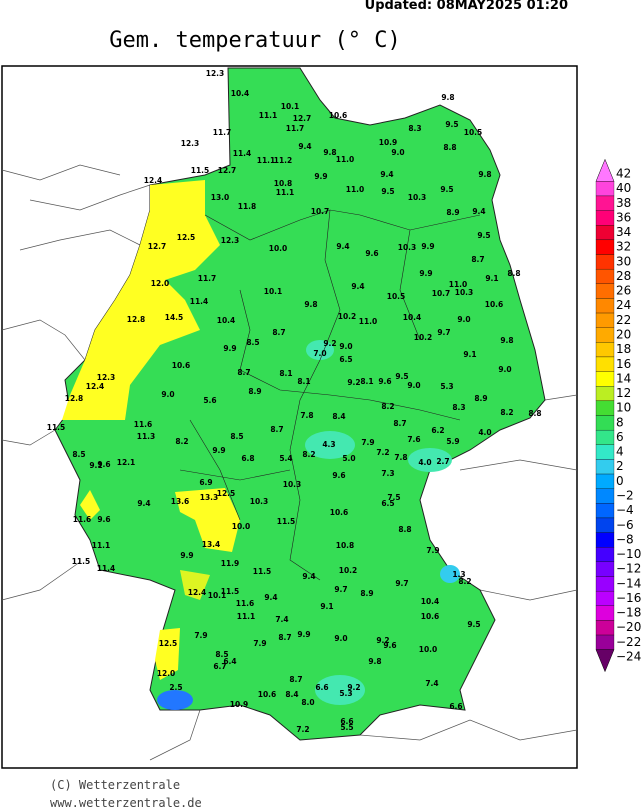  I want to click on colorbar-label: −6, so click(625, 525).